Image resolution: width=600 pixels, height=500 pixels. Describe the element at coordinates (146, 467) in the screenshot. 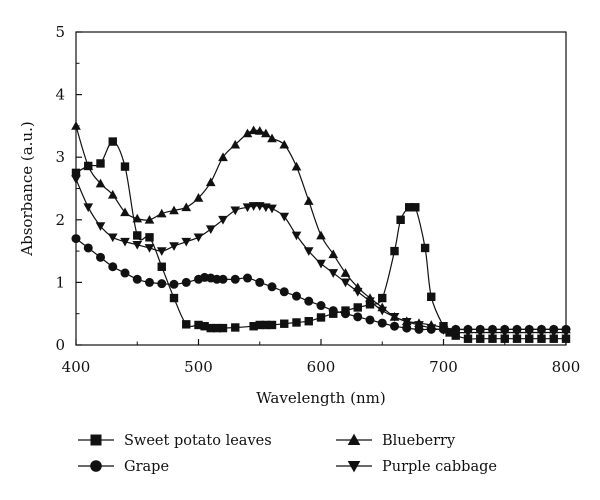

I see `legend-label: Grape` at that location.